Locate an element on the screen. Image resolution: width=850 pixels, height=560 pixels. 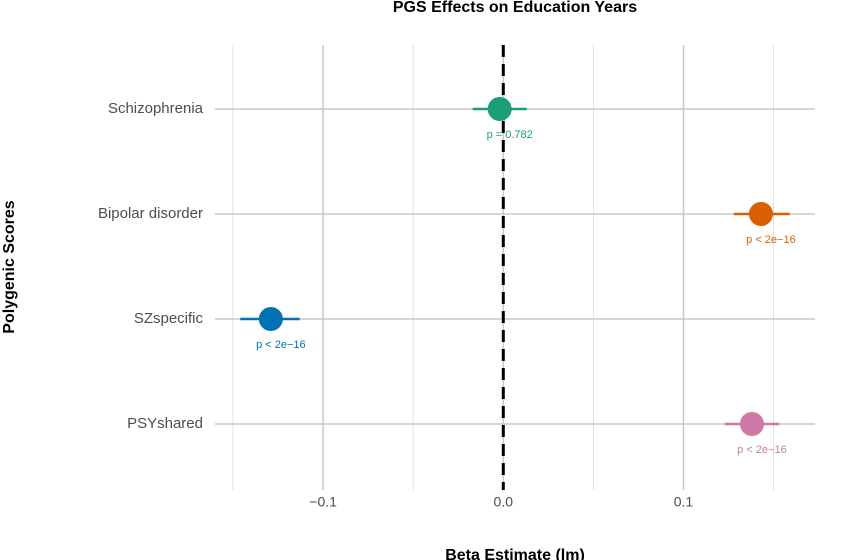
y-tick-label: SZspecific is located at coordinates (169, 318).